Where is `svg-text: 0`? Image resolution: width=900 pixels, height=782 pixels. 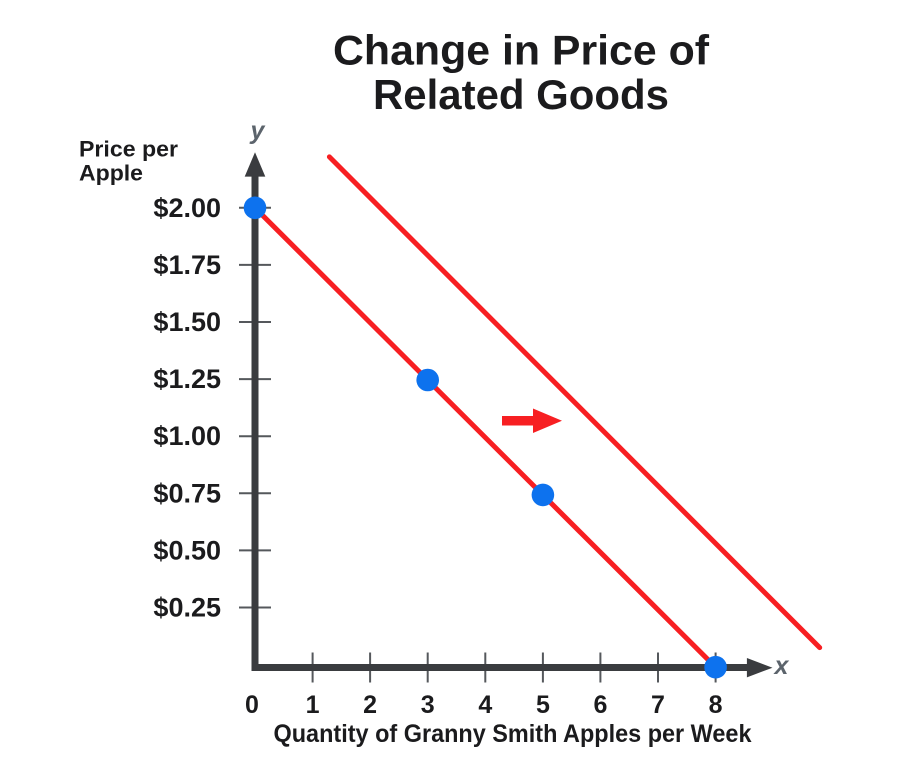
svg-text: 0 is located at coordinates (252, 705).